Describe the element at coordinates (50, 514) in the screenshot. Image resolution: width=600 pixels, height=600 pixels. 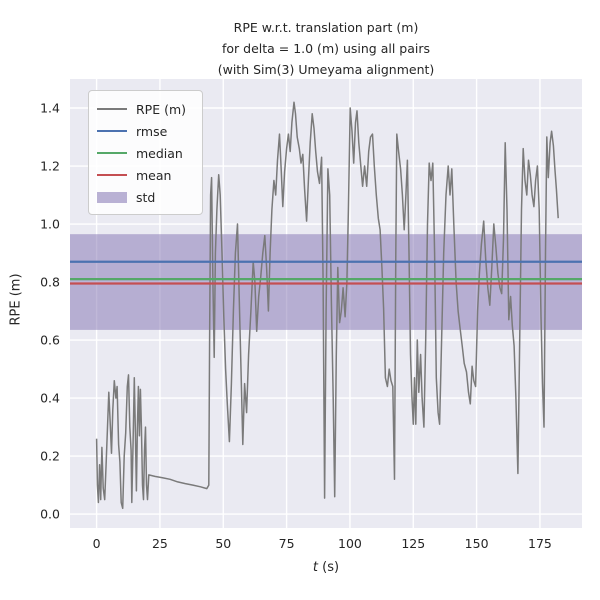
I see `y-tick-label: 0.0` at that location.